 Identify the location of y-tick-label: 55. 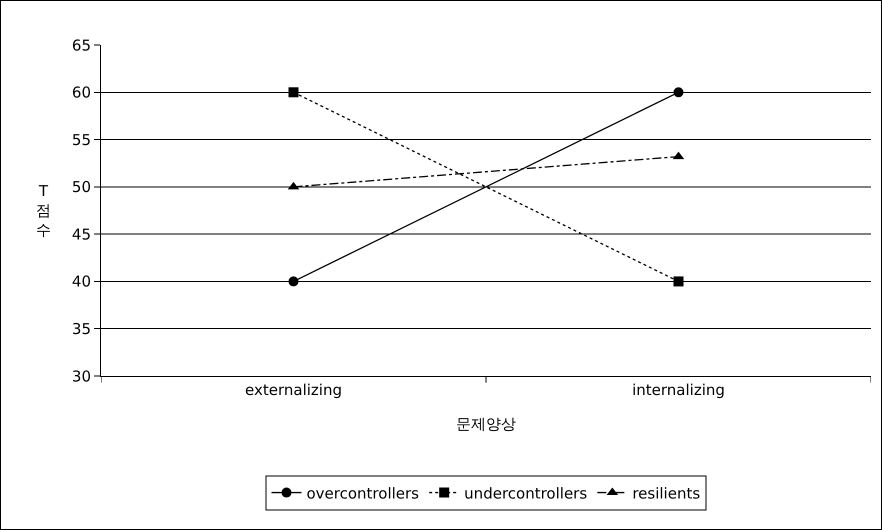
(81, 139).